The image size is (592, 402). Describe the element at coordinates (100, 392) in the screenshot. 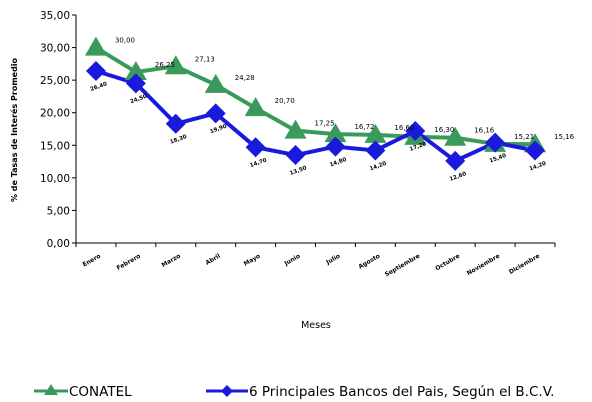

I see `legend-label-conatel: CONATEL` at that location.